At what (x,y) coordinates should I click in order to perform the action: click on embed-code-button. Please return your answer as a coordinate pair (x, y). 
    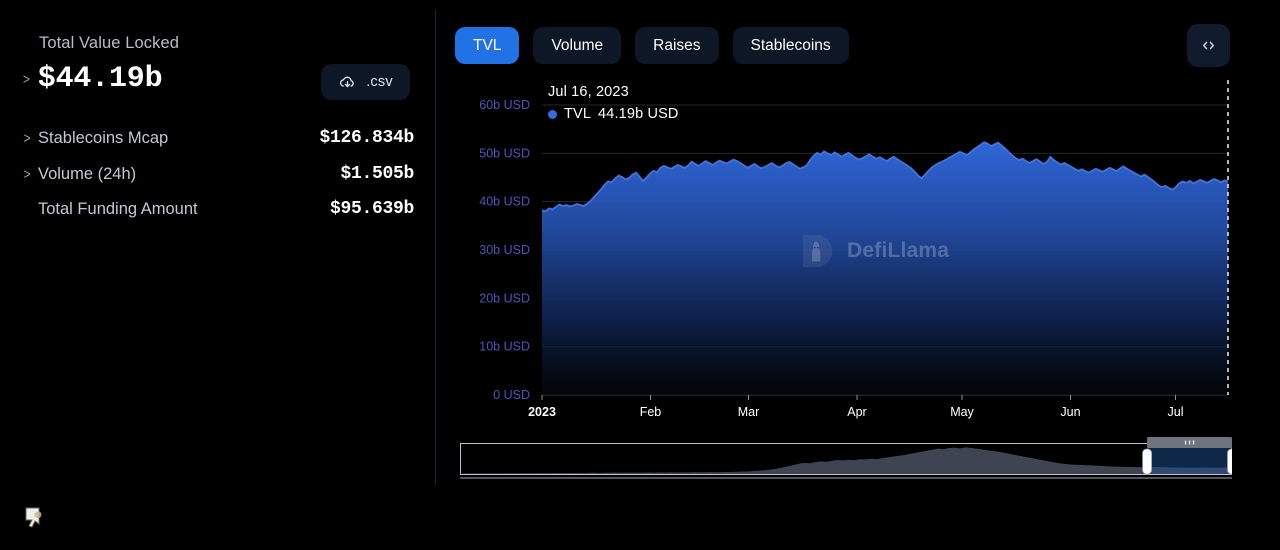
    Looking at the image, I should click on (1208, 45).